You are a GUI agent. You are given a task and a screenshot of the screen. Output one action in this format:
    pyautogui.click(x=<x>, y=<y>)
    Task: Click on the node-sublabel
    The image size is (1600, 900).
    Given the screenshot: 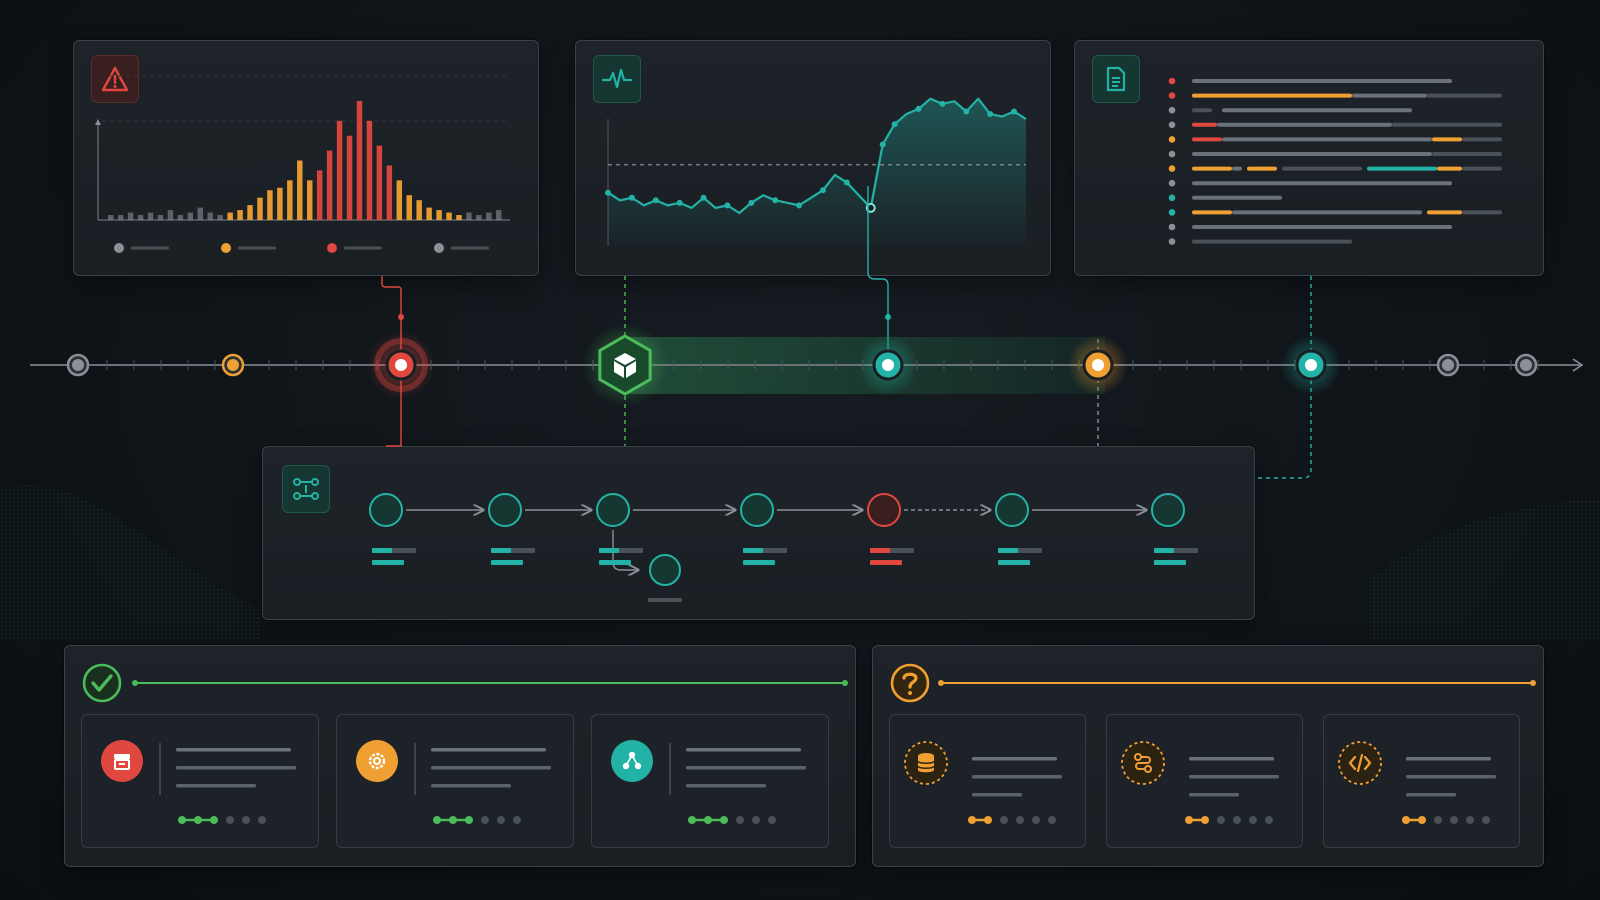 What is the action you would take?
    pyautogui.click(x=759, y=562)
    